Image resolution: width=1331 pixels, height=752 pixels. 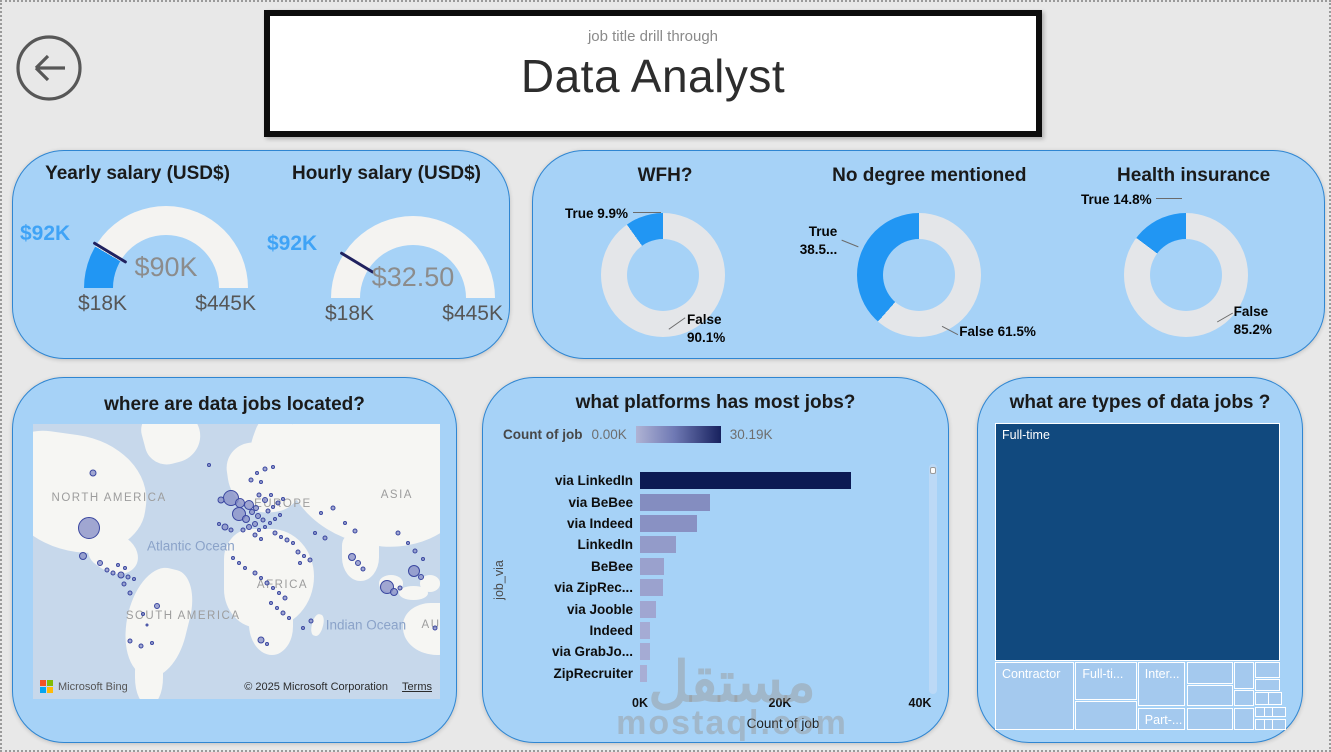 I want to click on terms-link: Terms, so click(x=417, y=687).